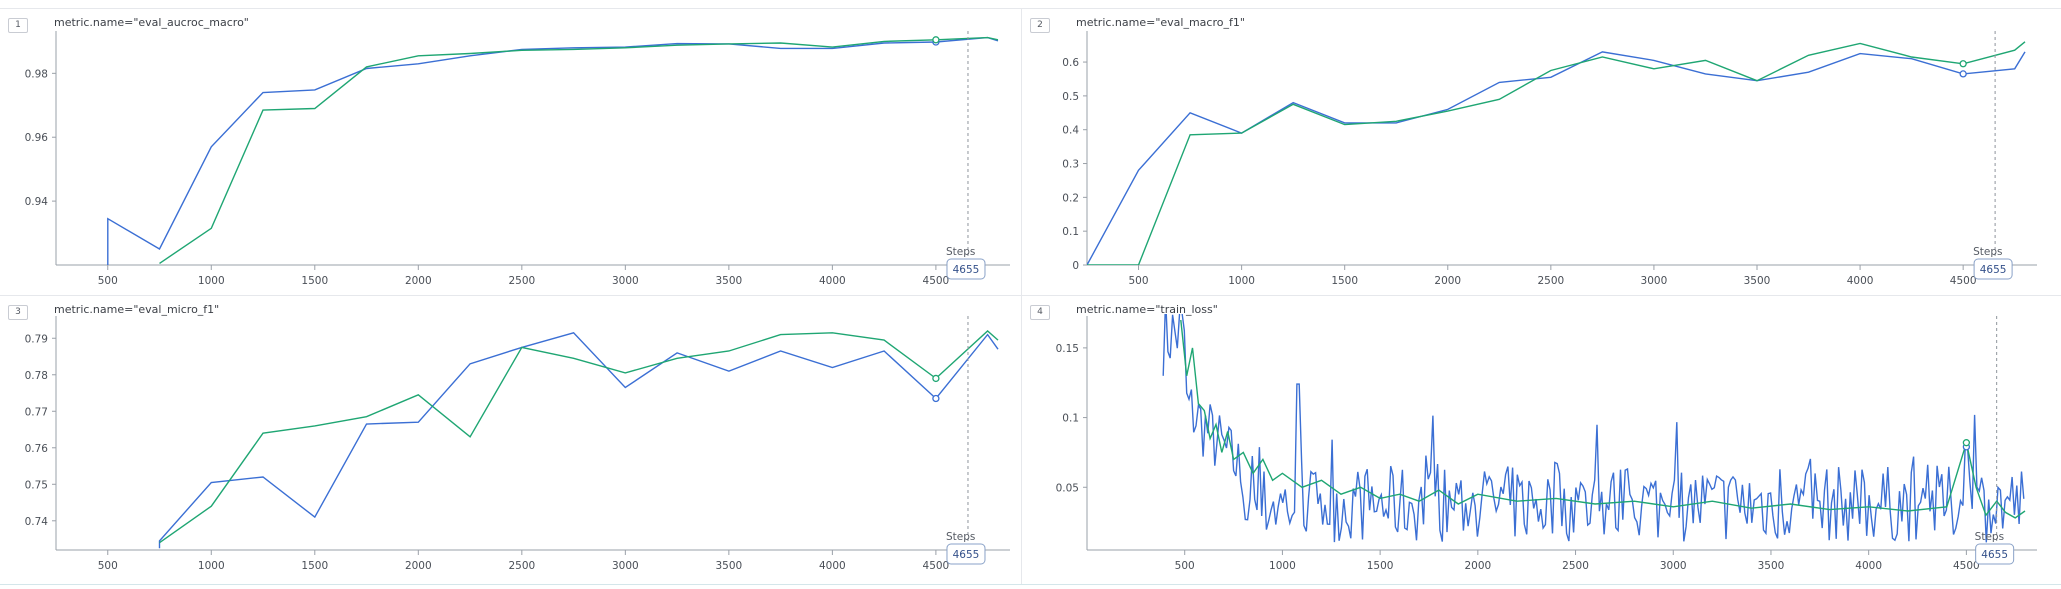 The width and height of the screenshot is (2061, 589). I want to click on y-tick-label: 0.77, so click(36, 412).